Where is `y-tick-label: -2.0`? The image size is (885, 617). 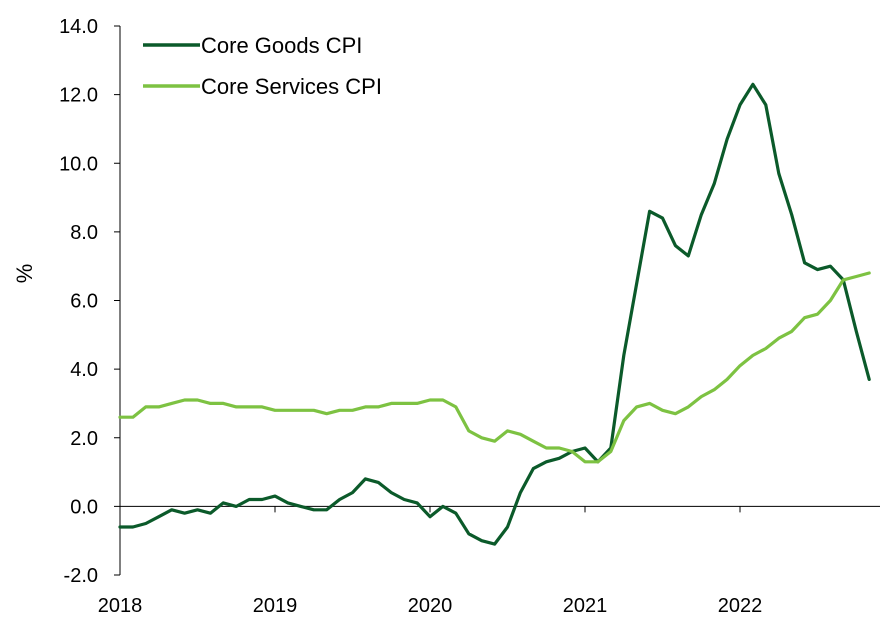 y-tick-label: -2.0 is located at coordinates (81, 576).